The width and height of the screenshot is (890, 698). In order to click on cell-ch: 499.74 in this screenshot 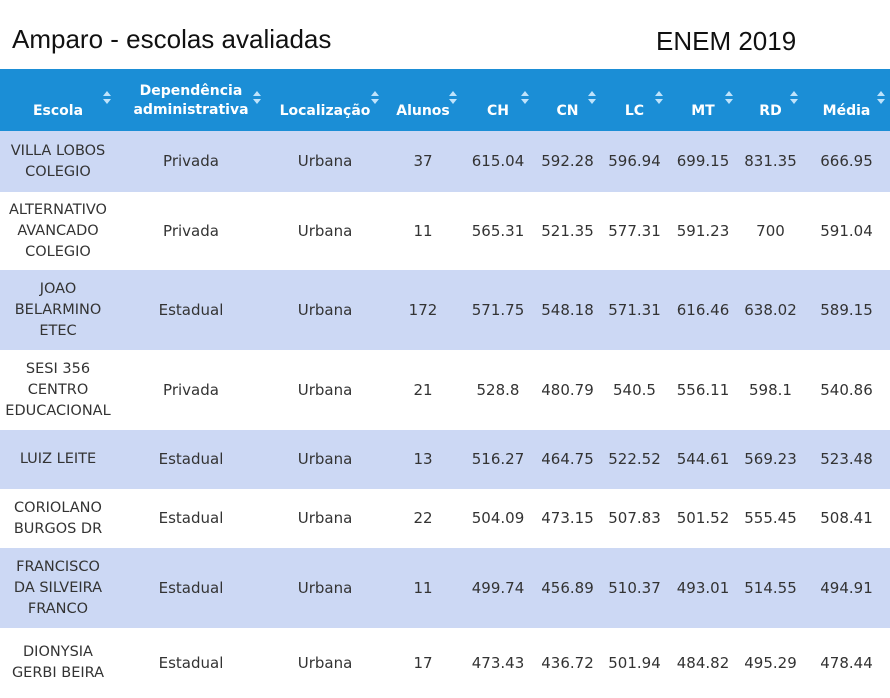, I will do `click(498, 588)`.